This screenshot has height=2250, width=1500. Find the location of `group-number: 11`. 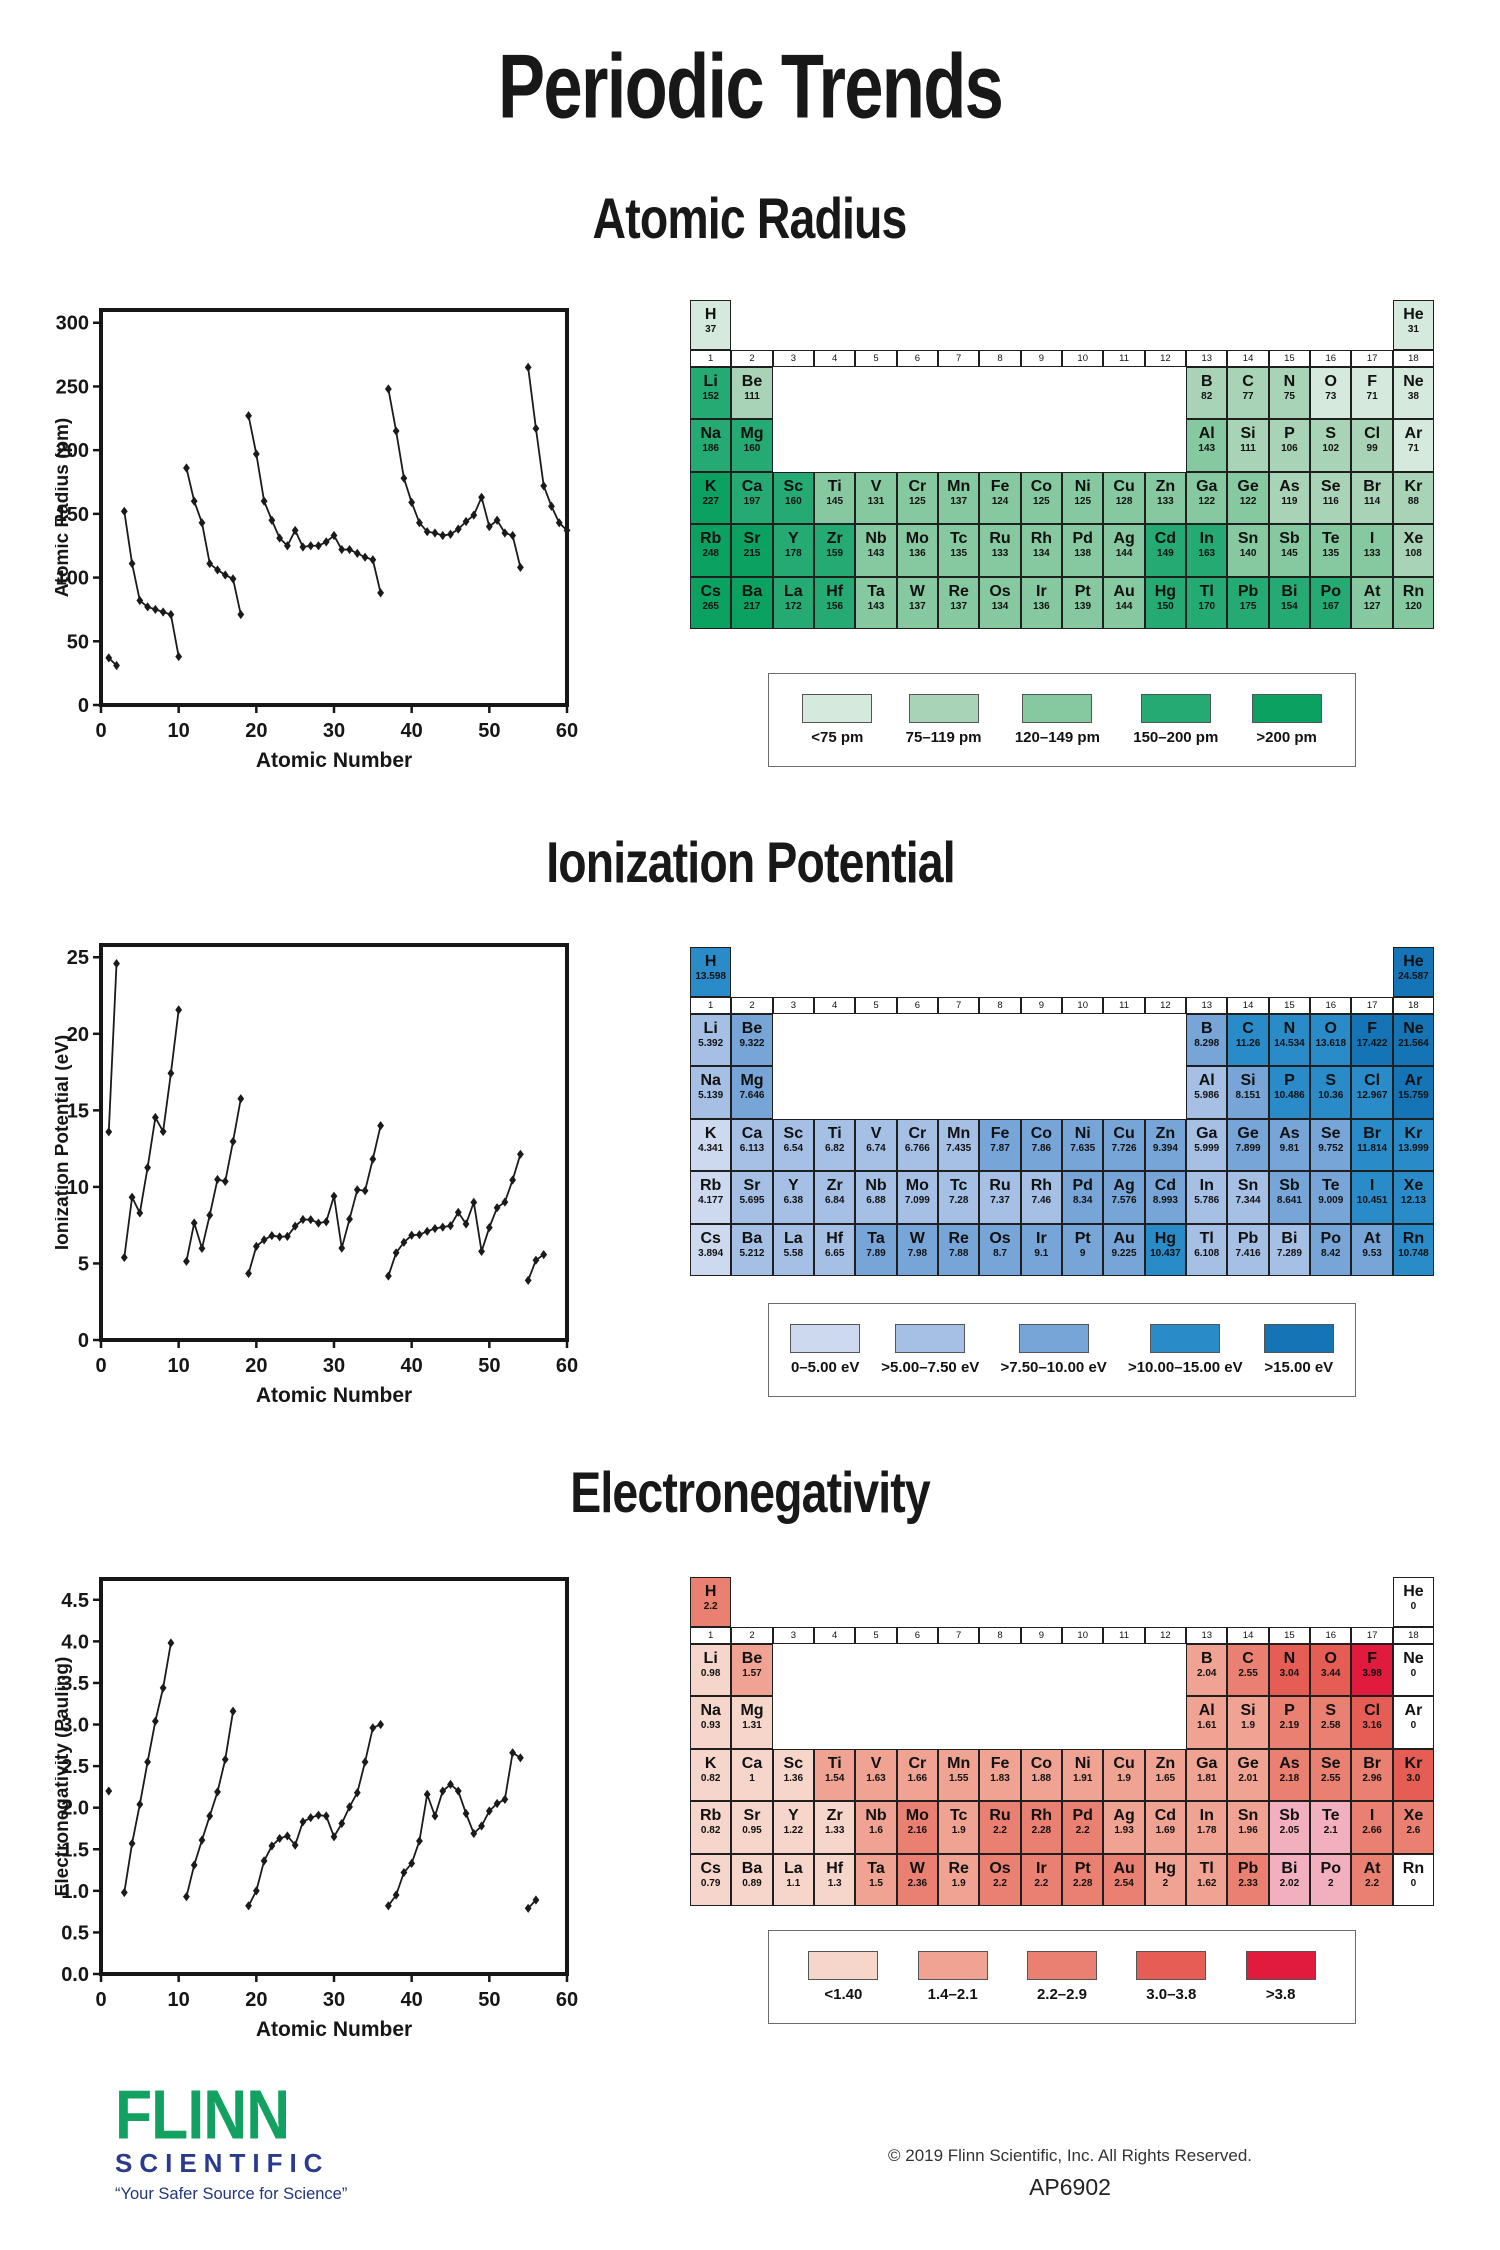

group-number: 11 is located at coordinates (1124, 1005).